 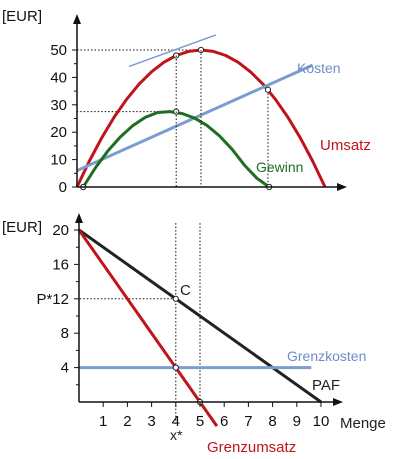 What do you see at coordinates (58, 77) in the screenshot?
I see `top-y-tick-label: 40` at bounding box center [58, 77].